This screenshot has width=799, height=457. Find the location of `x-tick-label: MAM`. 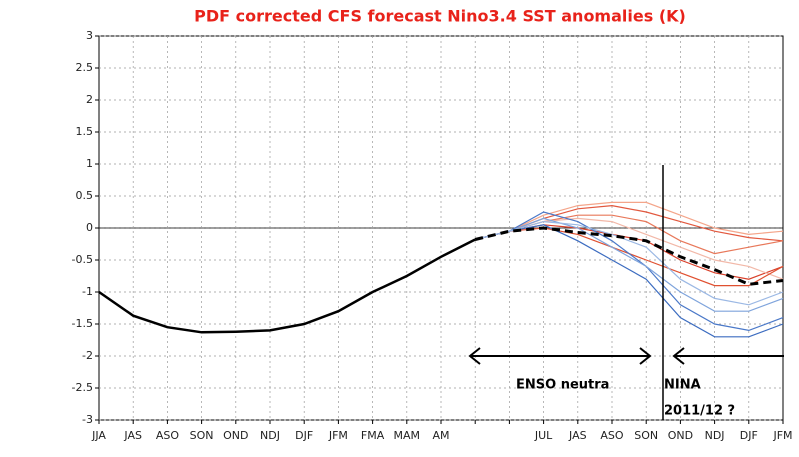

x-tick-label: MAM is located at coordinates (407, 435).